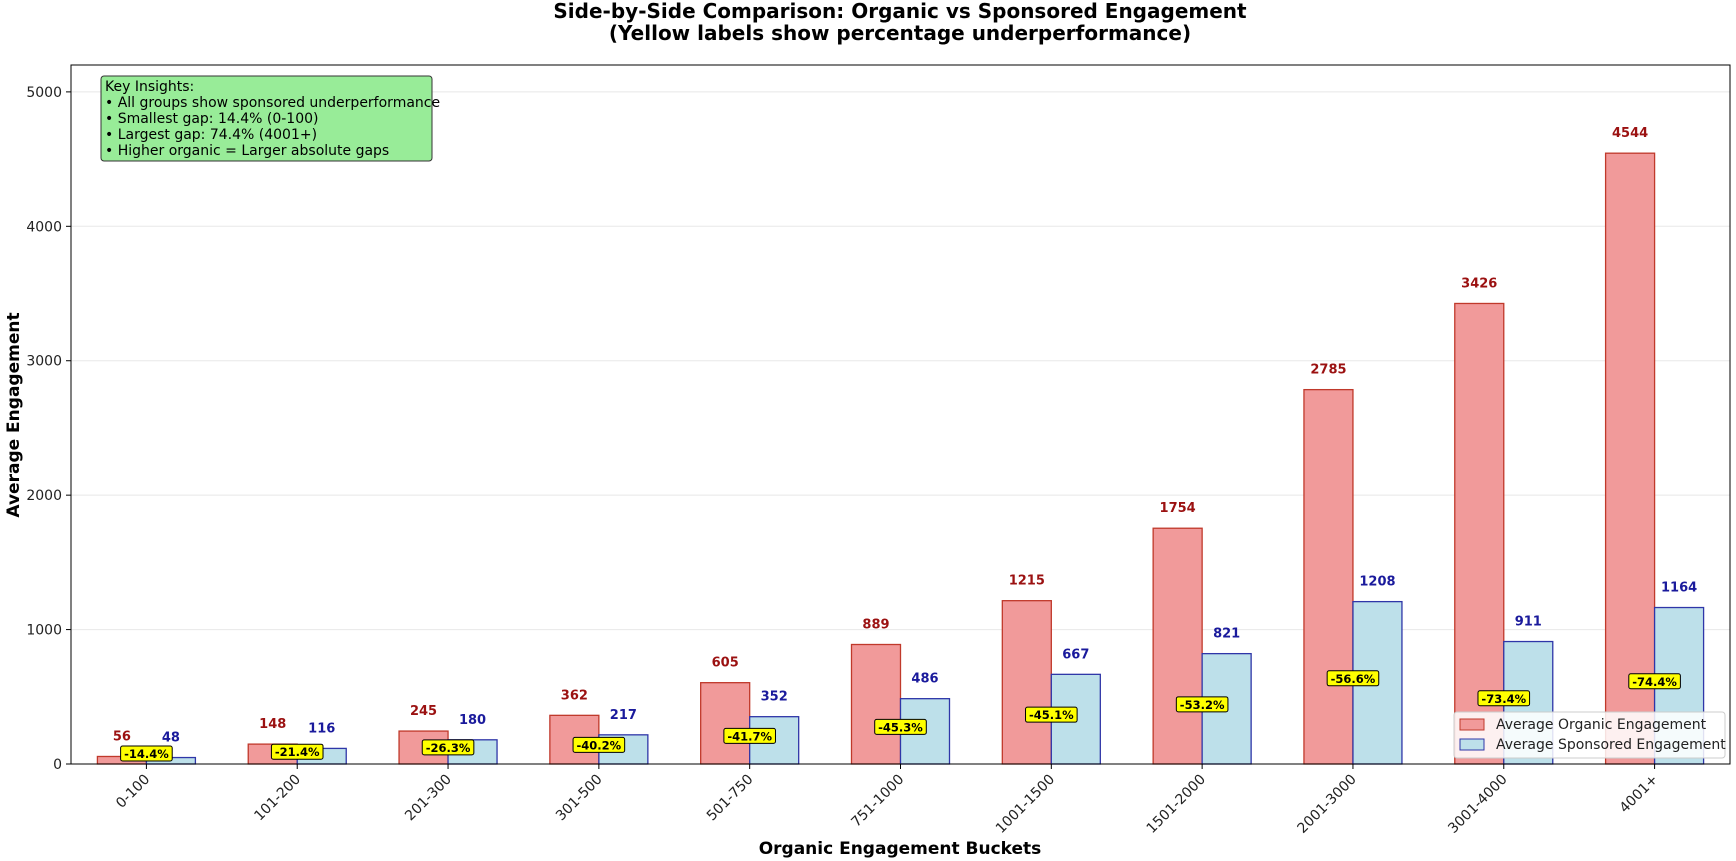 The image size is (1736, 861). I want to click on x-tick-label: 751-1000, so click(877, 801).